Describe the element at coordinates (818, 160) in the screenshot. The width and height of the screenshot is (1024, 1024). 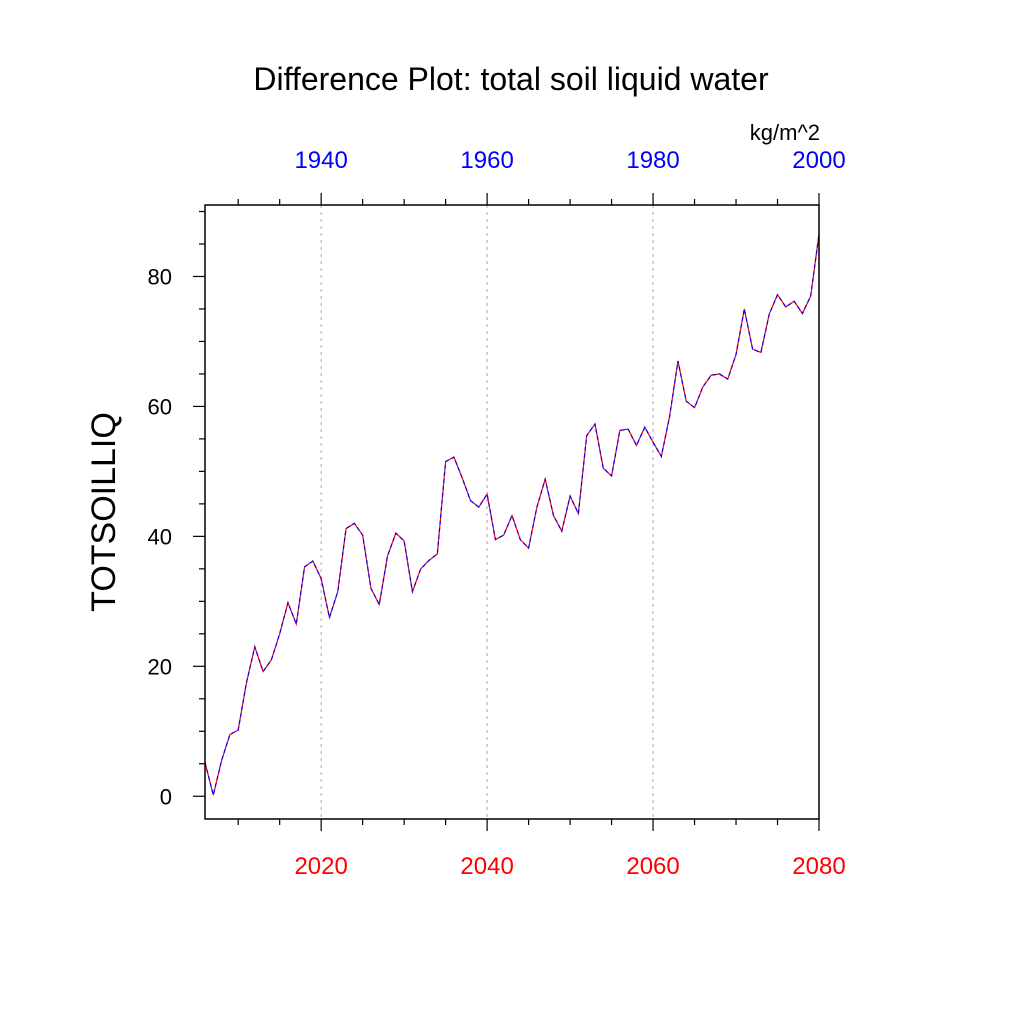
I see `top-x-tick-label-2000: 2000` at that location.